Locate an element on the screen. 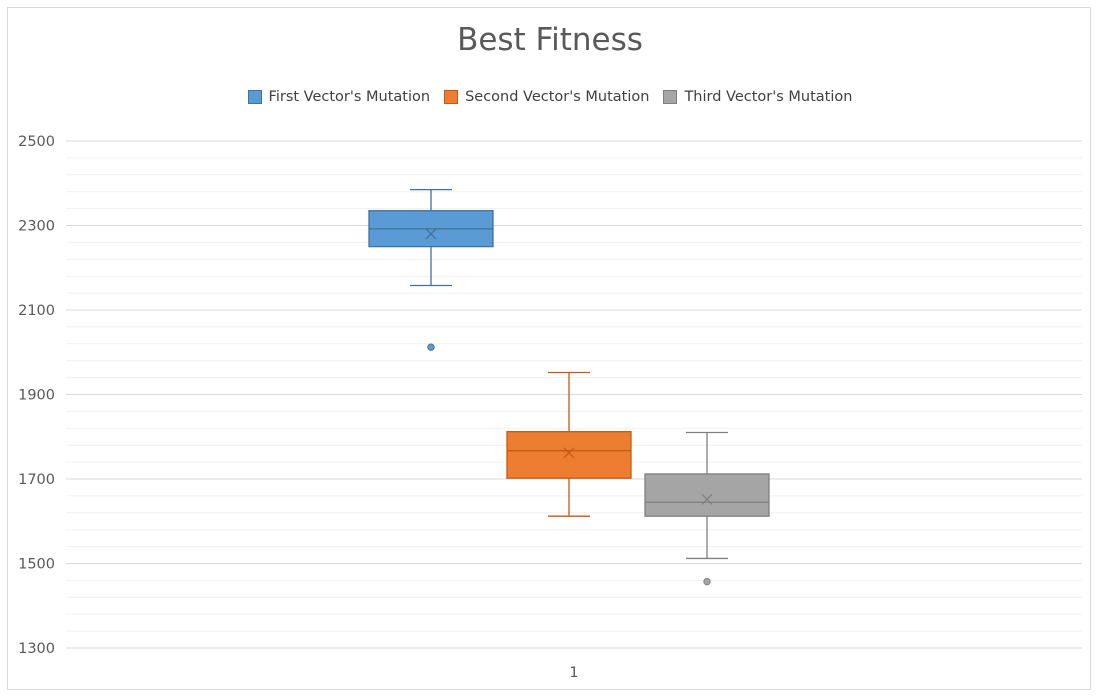  y-tick-label: 2300 is located at coordinates (36, 227).